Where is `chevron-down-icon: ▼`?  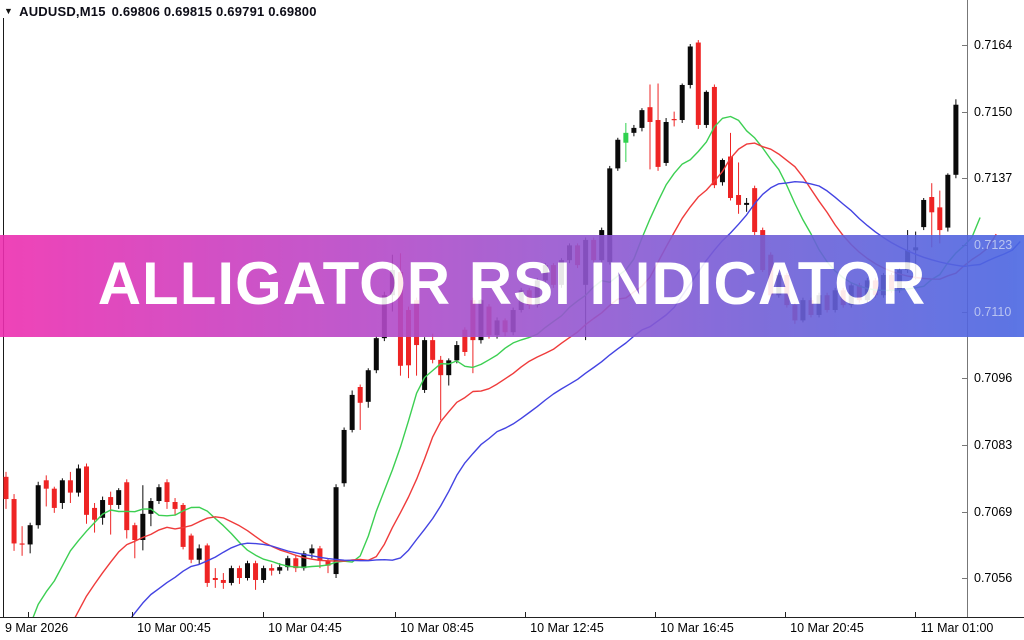
chevron-down-icon: ▼ is located at coordinates (9, 11).